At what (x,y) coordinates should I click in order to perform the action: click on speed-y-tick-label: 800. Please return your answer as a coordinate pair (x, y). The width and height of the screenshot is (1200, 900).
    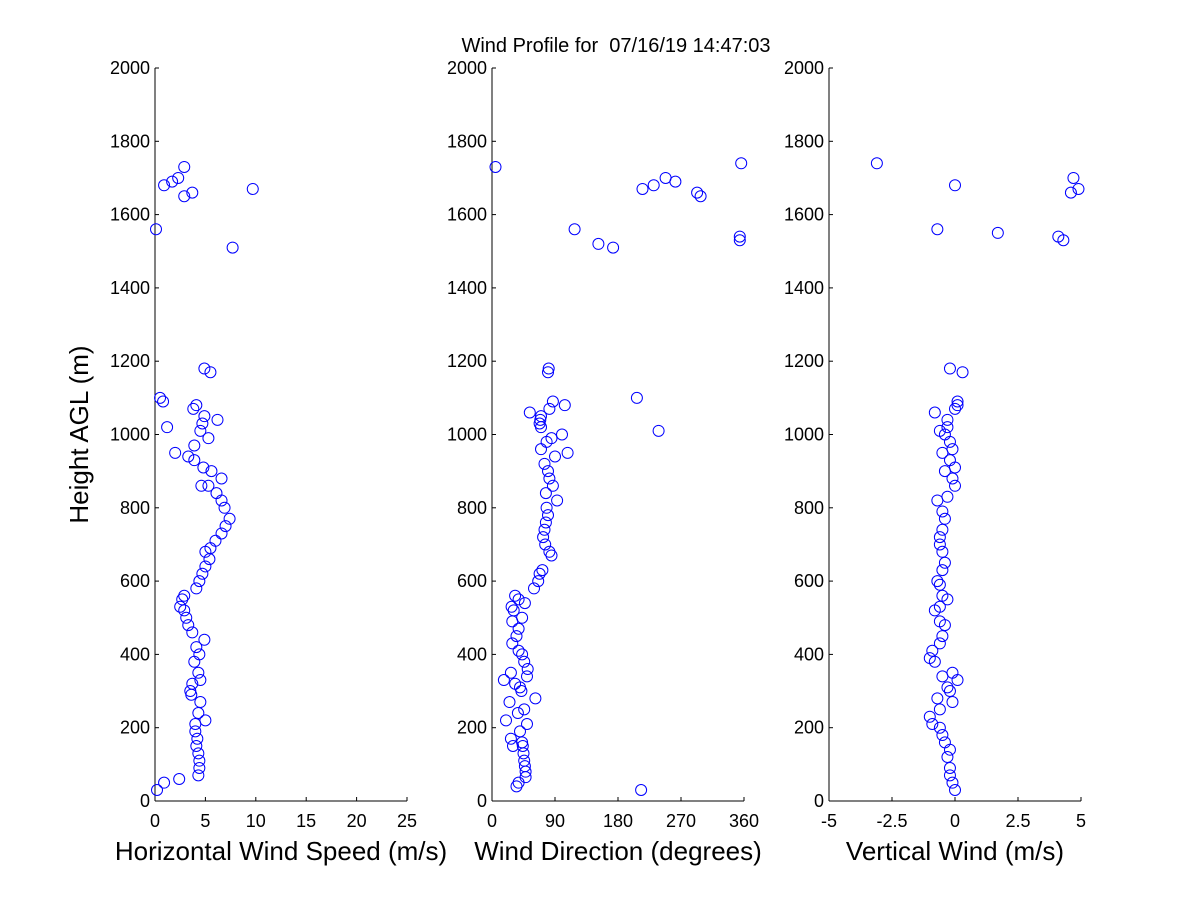
    Looking at the image, I should click on (135, 508).